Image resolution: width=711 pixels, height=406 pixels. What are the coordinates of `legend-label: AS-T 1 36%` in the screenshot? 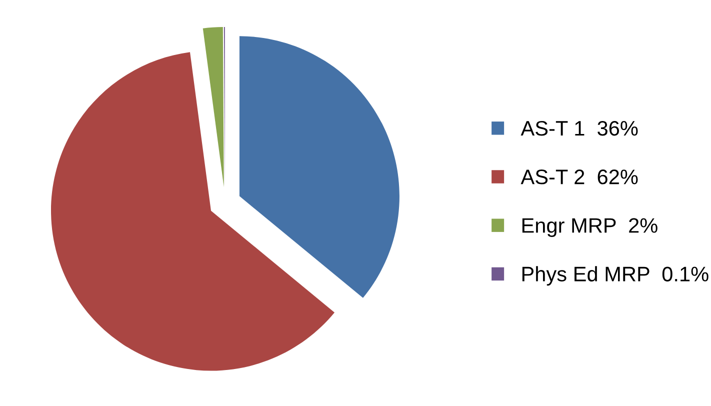 It's located at (579, 128).